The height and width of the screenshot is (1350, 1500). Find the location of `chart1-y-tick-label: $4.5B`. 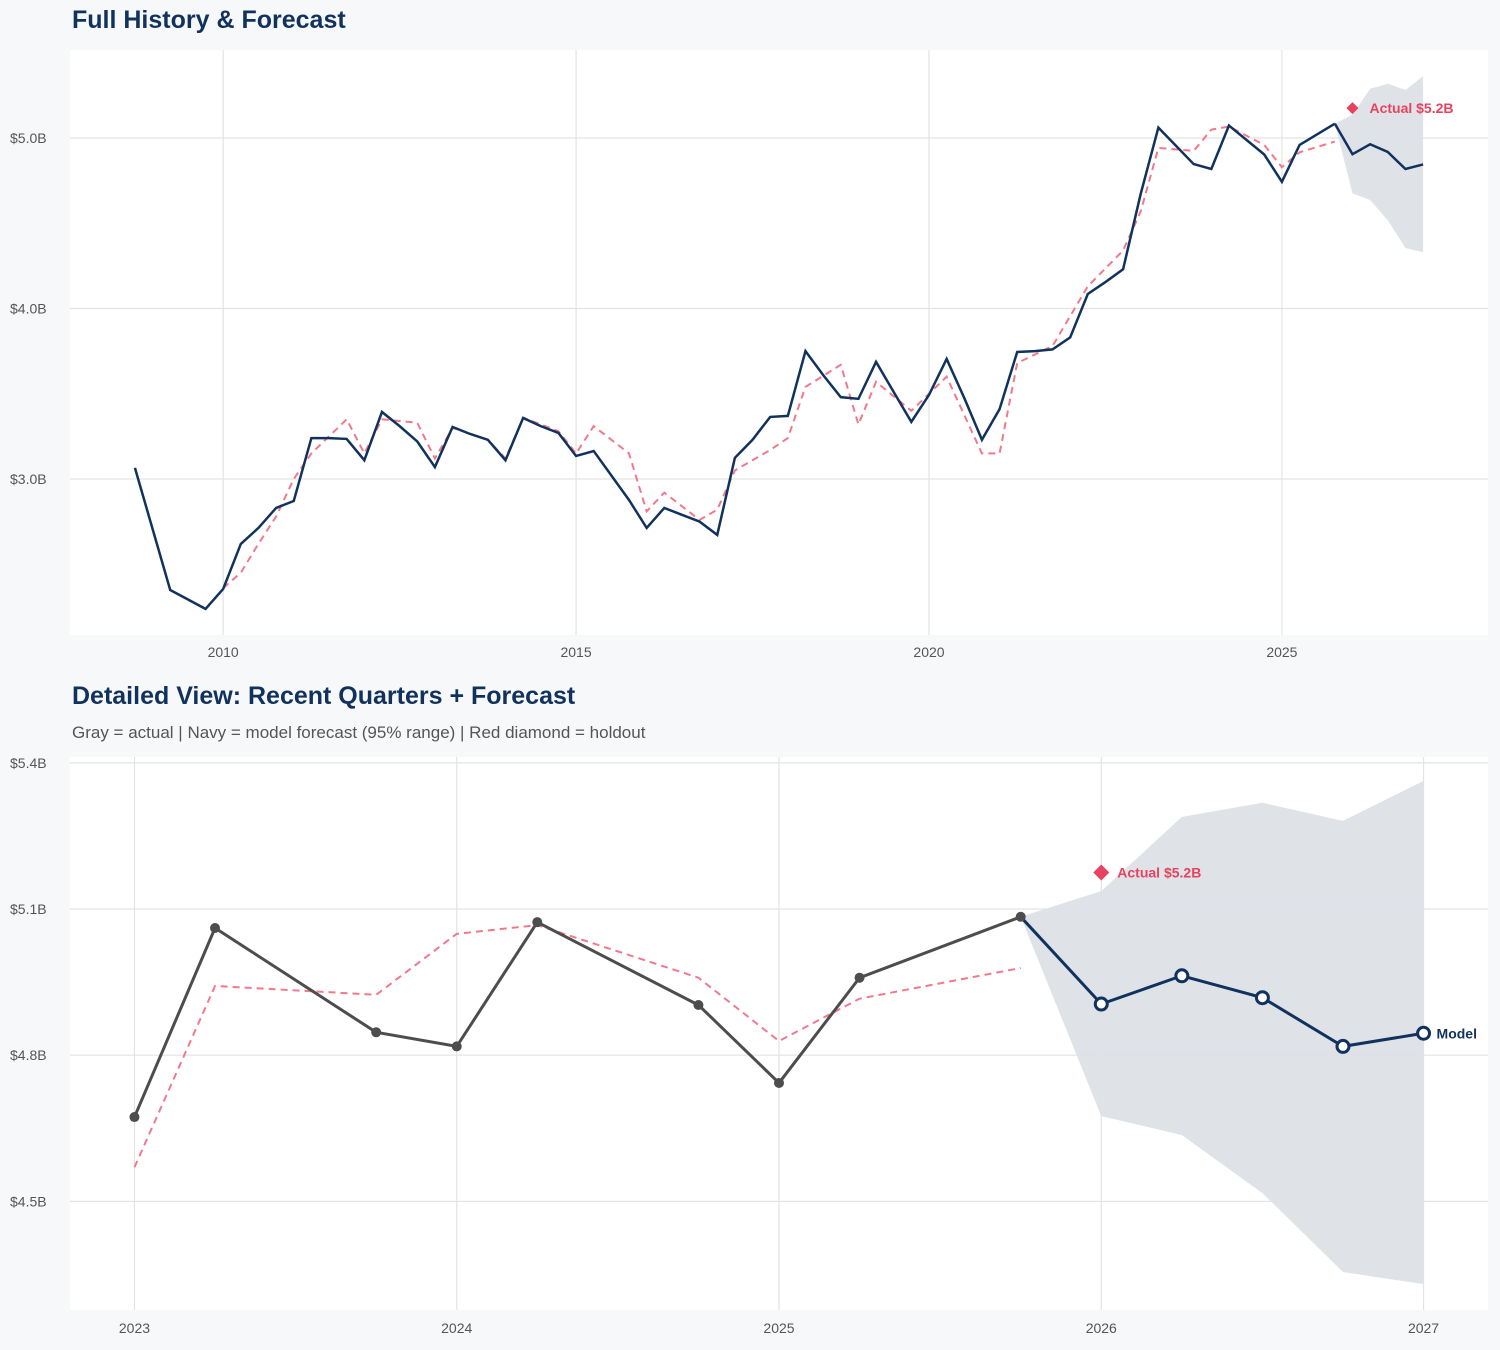

chart1-y-tick-label: $4.5B is located at coordinates (28, 1201).